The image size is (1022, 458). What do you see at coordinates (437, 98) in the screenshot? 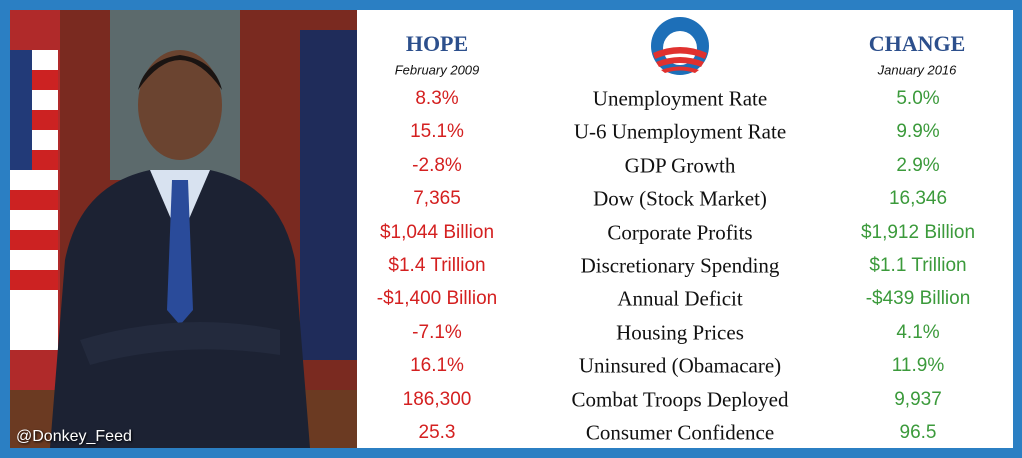
I see `hope-value: 8.3%` at bounding box center [437, 98].